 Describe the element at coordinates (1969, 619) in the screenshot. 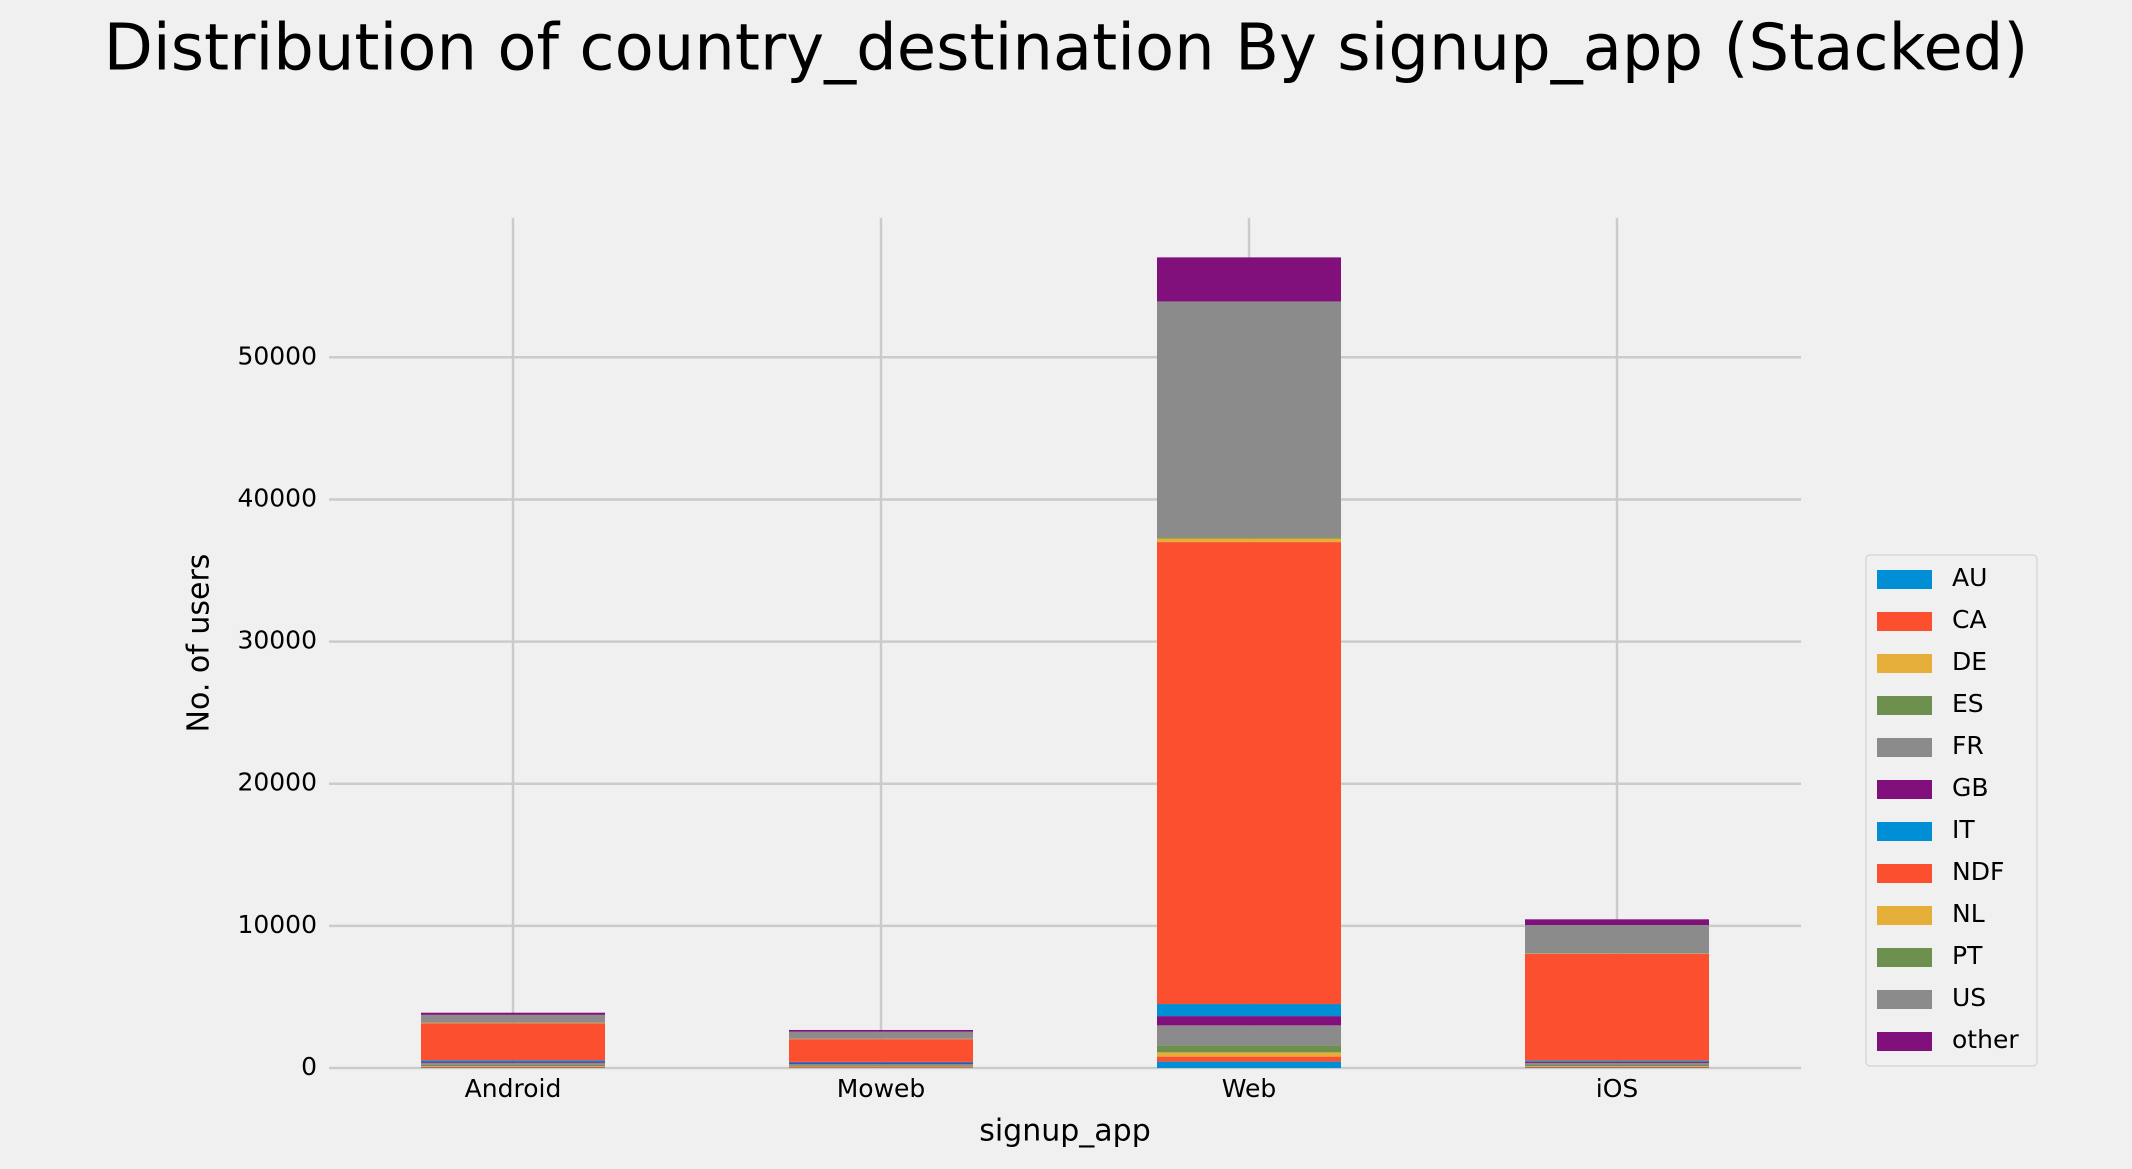

I see `legend-label: CA` at that location.